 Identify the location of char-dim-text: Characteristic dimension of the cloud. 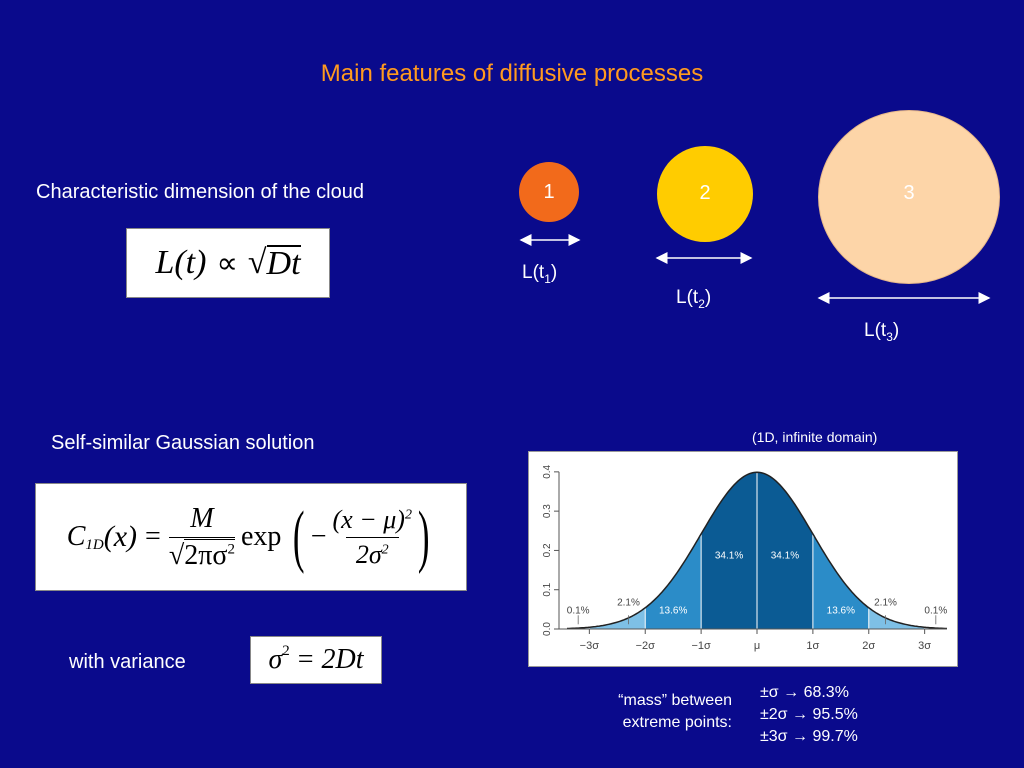
(200, 192).